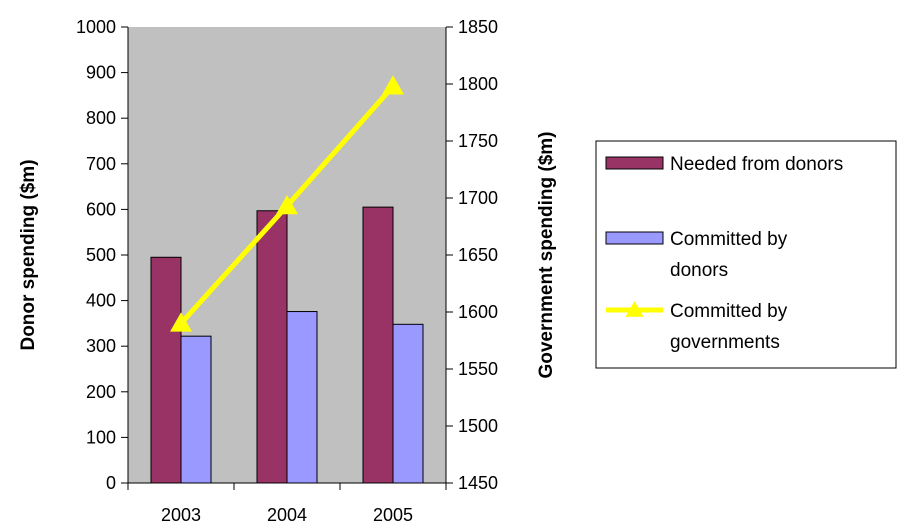  What do you see at coordinates (546, 254) in the screenshot?
I see `y2-axis-title: Government spending ($m)` at bounding box center [546, 254].